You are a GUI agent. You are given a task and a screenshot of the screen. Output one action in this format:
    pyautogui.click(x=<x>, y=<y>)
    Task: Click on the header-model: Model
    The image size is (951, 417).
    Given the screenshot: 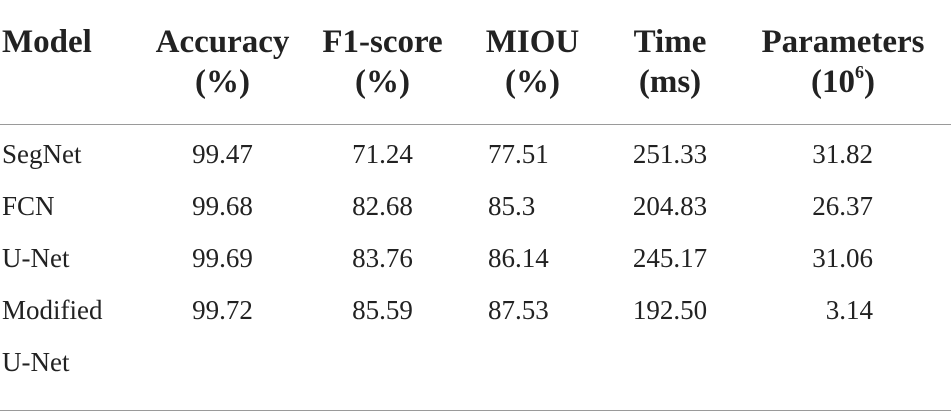 What is the action you would take?
    pyautogui.click(x=70, y=62)
    